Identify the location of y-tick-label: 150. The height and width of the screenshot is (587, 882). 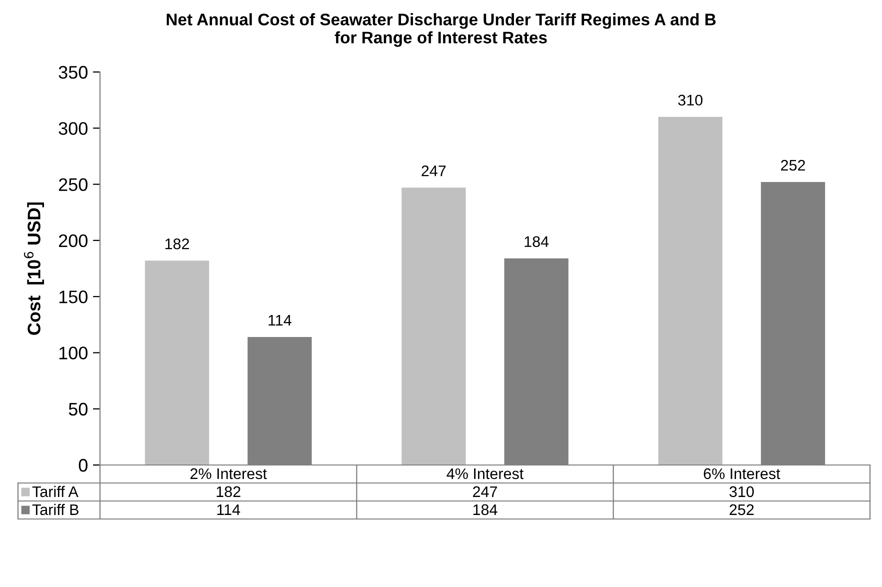
(73, 297).